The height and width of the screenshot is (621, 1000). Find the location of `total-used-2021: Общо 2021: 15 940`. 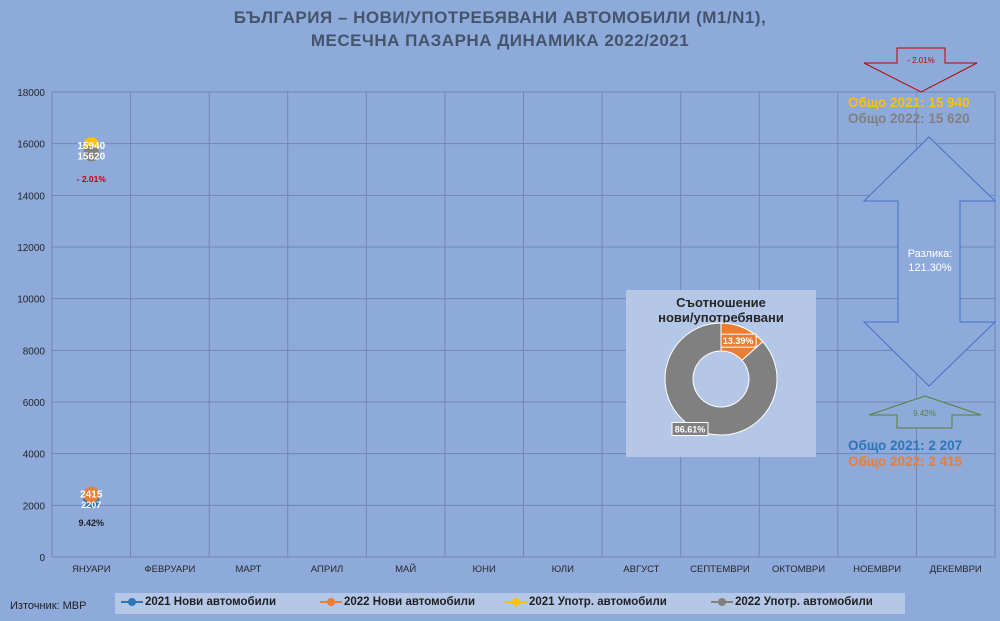

total-used-2021: Общо 2021: 15 940 is located at coordinates (909, 102).